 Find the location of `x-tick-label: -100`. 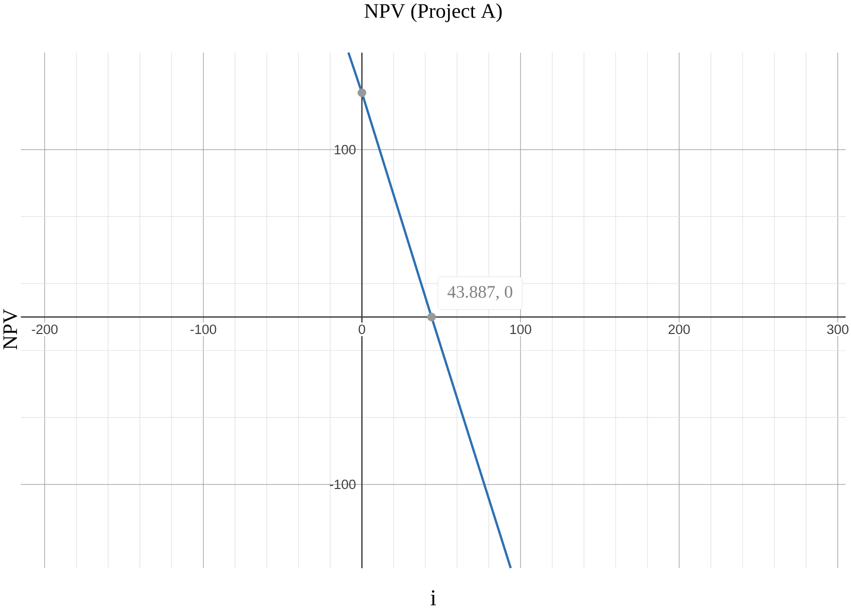

x-tick-label: -100 is located at coordinates (203, 329).